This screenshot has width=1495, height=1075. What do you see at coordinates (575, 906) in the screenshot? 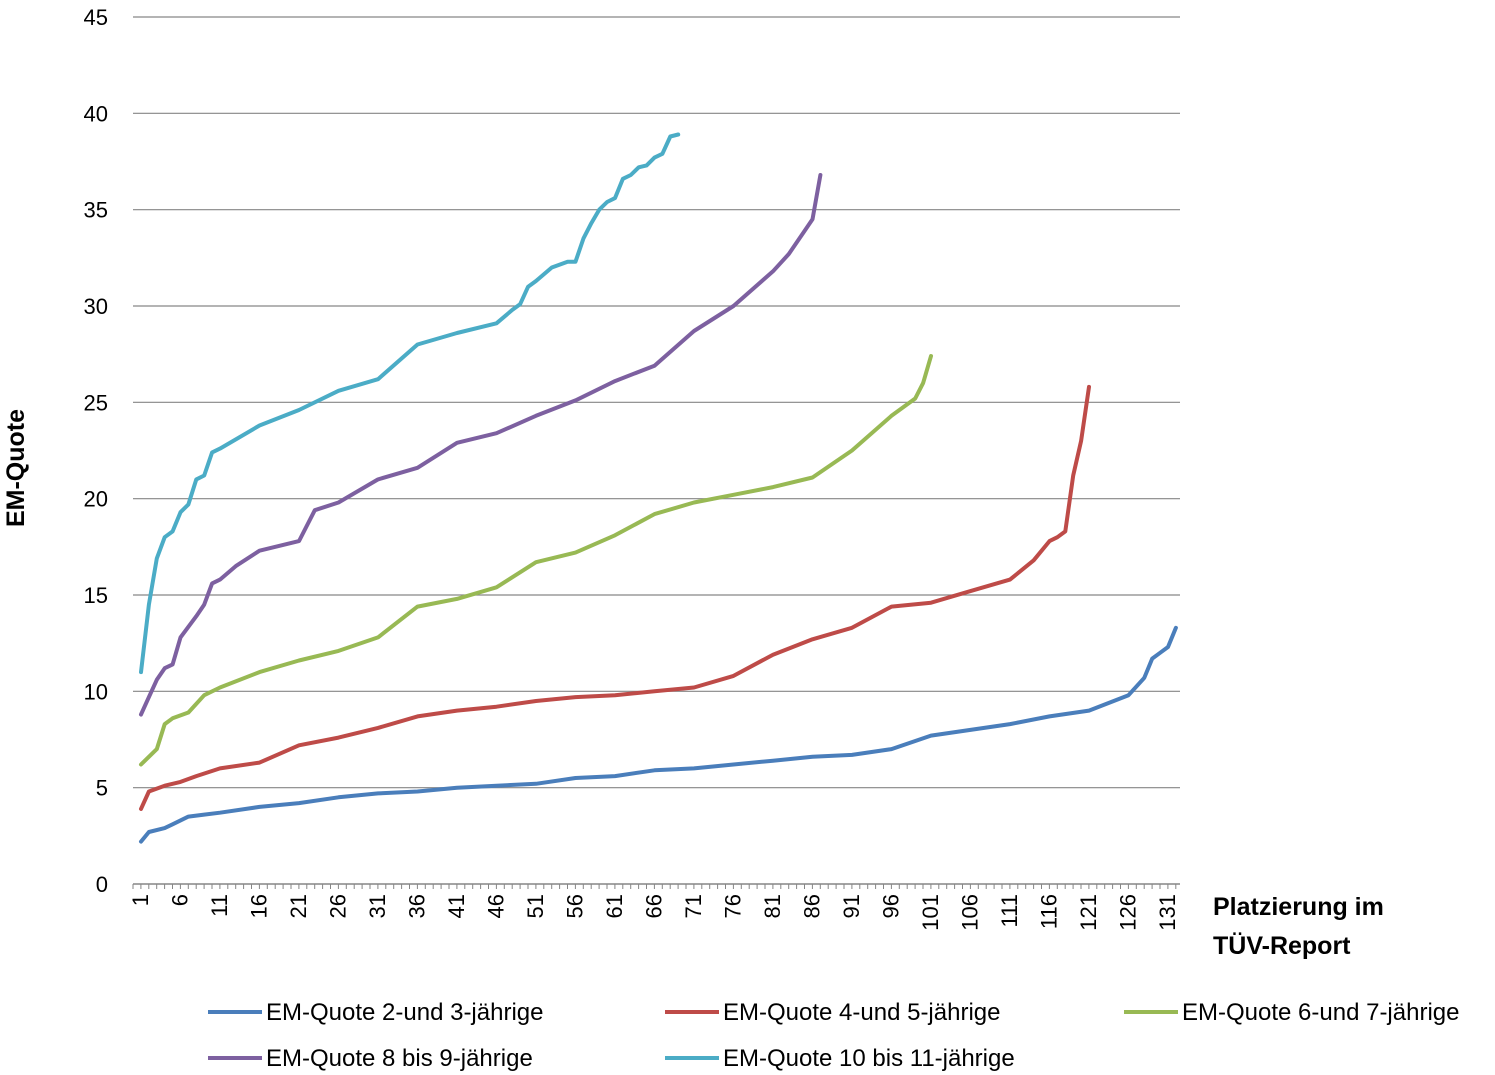
I see `x-tick-label: 56` at bounding box center [575, 906].